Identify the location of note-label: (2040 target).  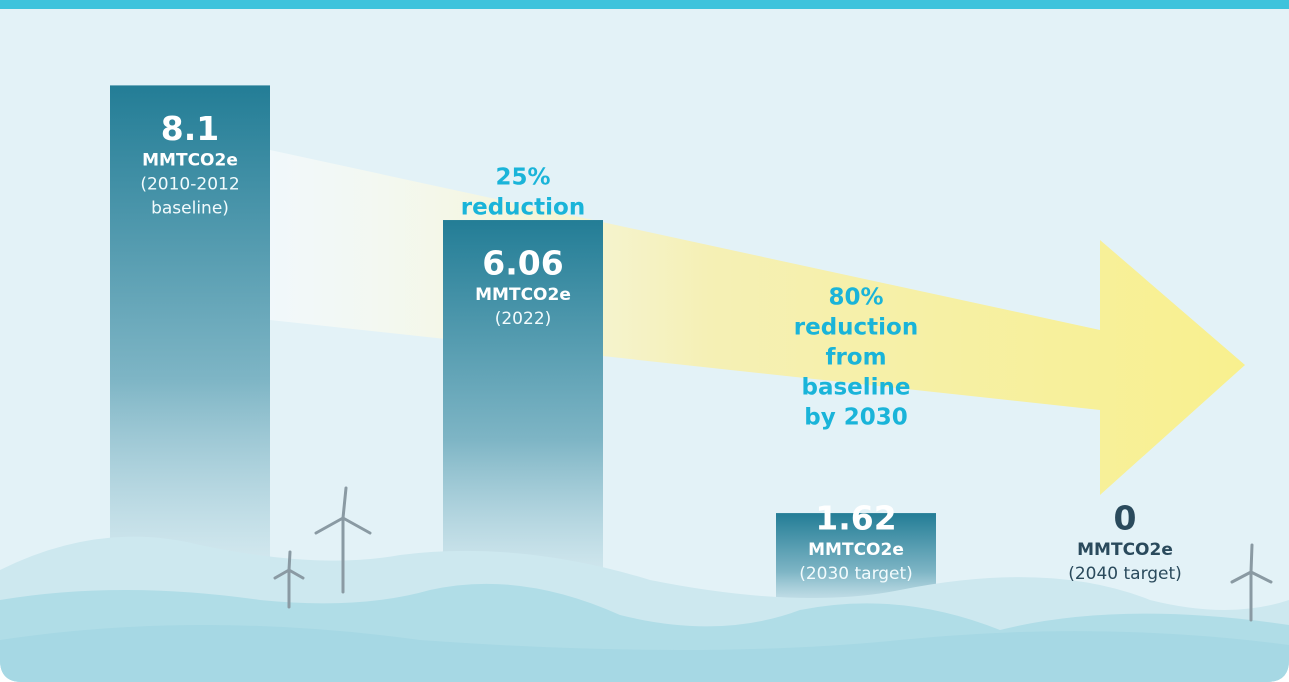
(1125, 574).